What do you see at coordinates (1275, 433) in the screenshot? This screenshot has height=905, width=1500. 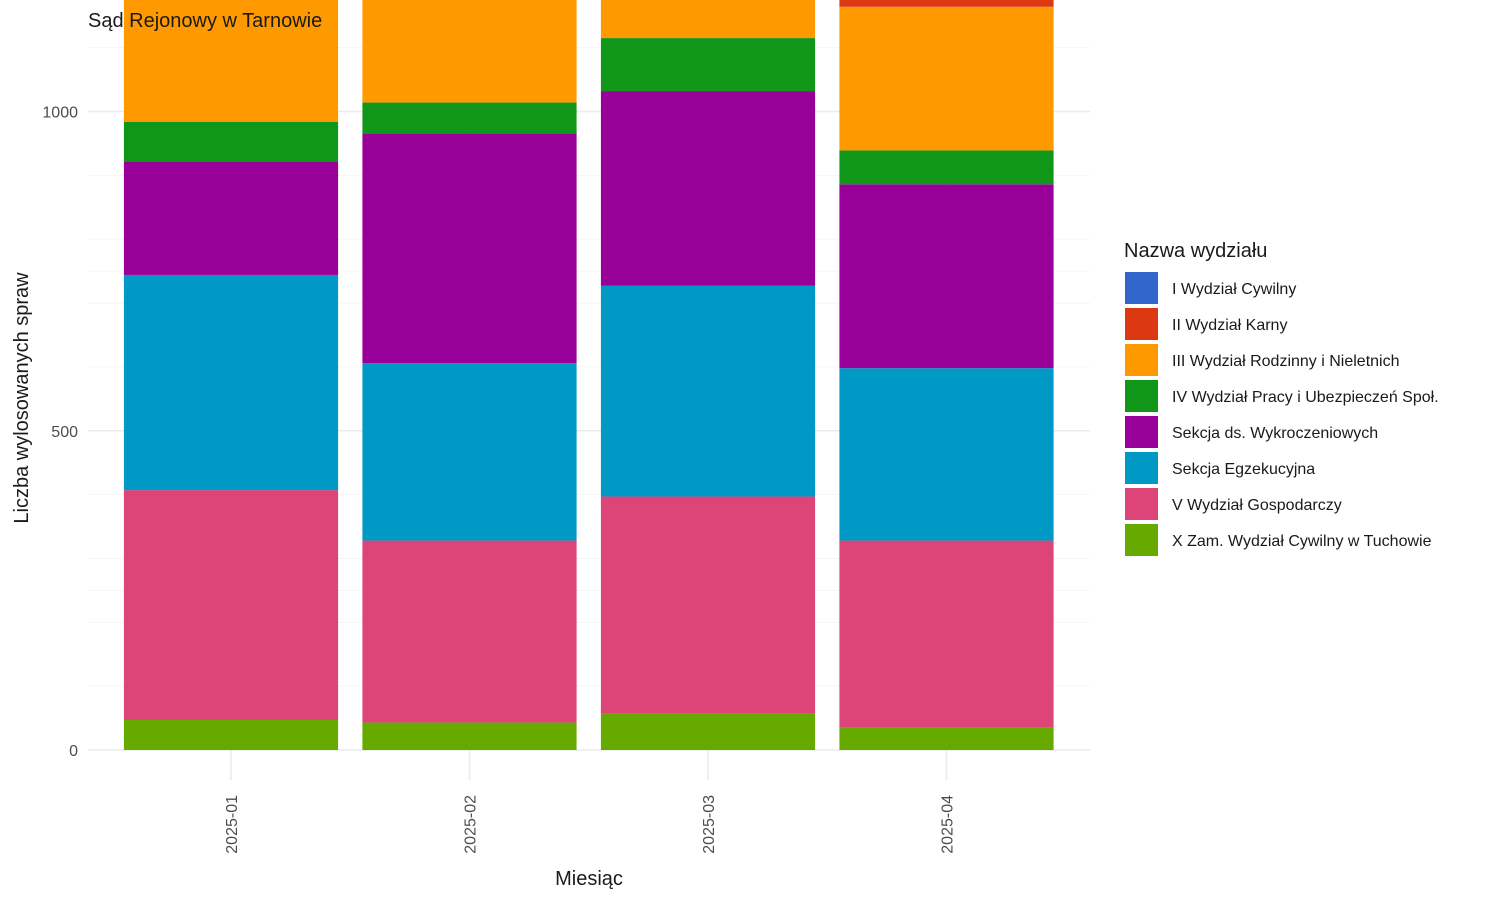 I see `legend-label: Sekcja ds. Wykroczeniowych` at bounding box center [1275, 433].